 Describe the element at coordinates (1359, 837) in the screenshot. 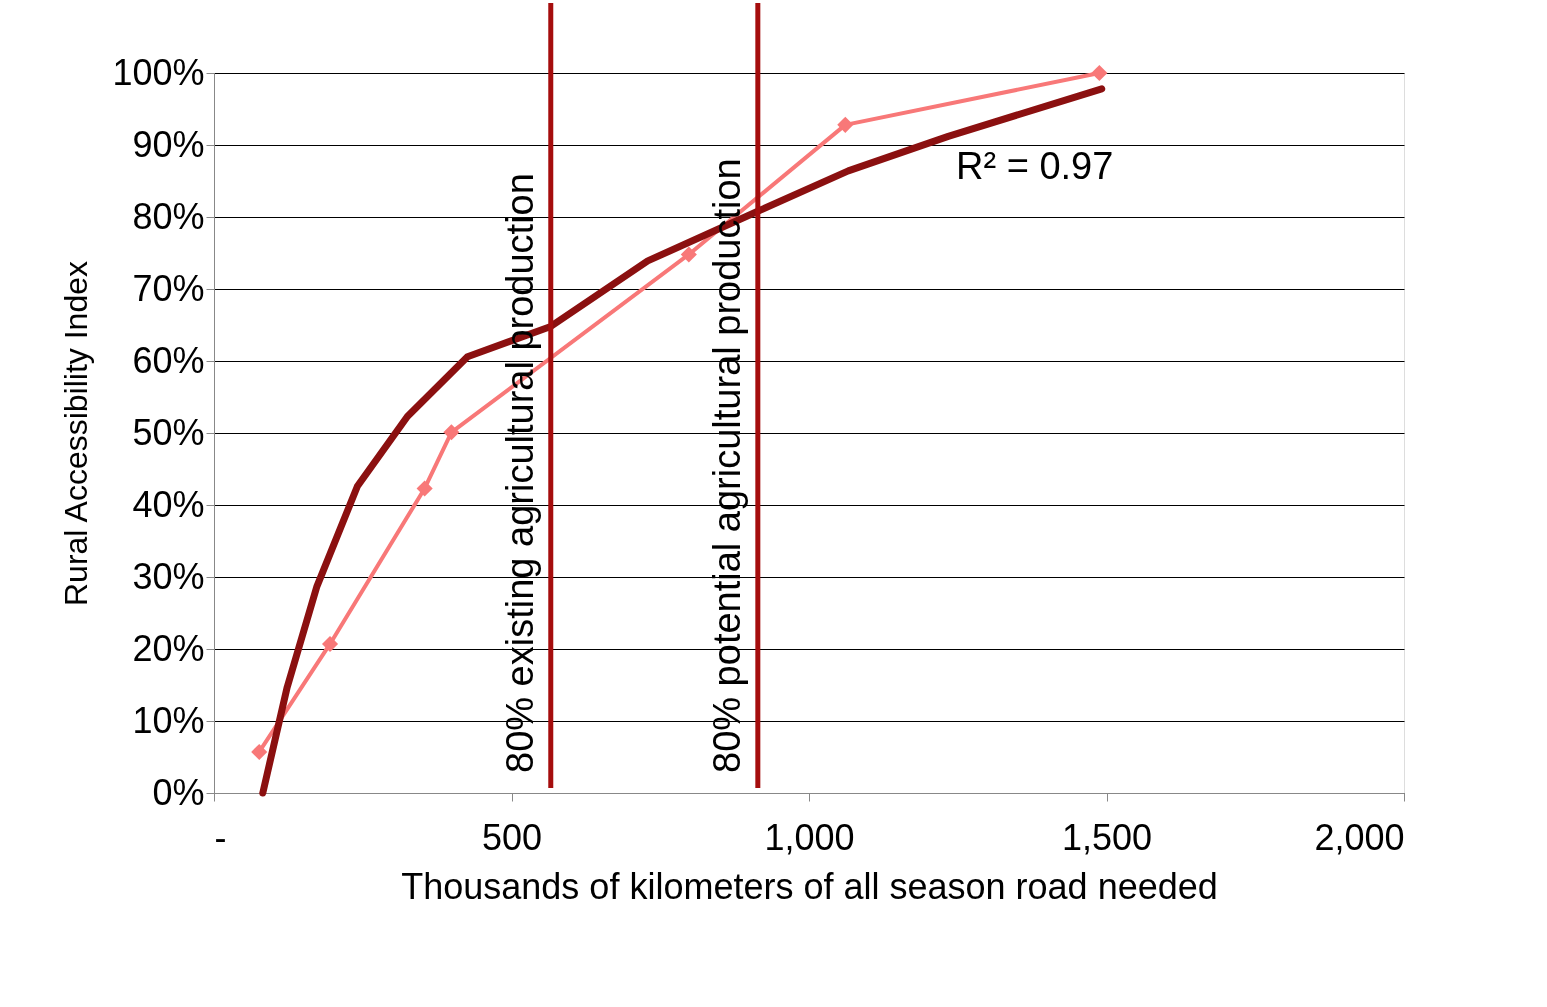

I see `x-tick-label: 2,000` at that location.